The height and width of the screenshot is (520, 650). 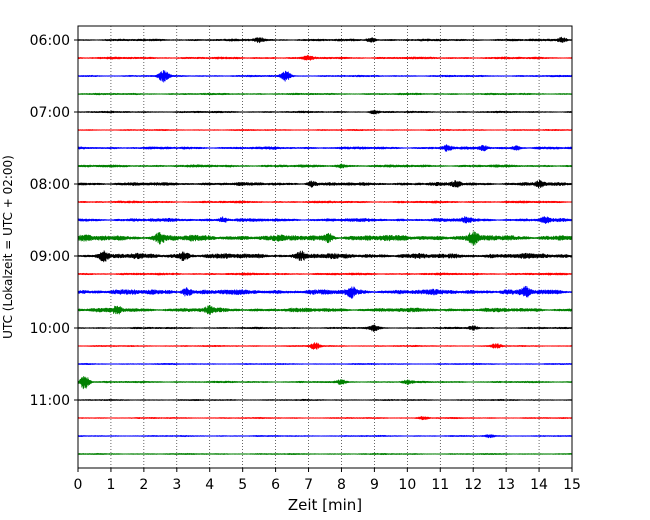 I want to click on x-tick-label: 11, so click(x=440, y=485).